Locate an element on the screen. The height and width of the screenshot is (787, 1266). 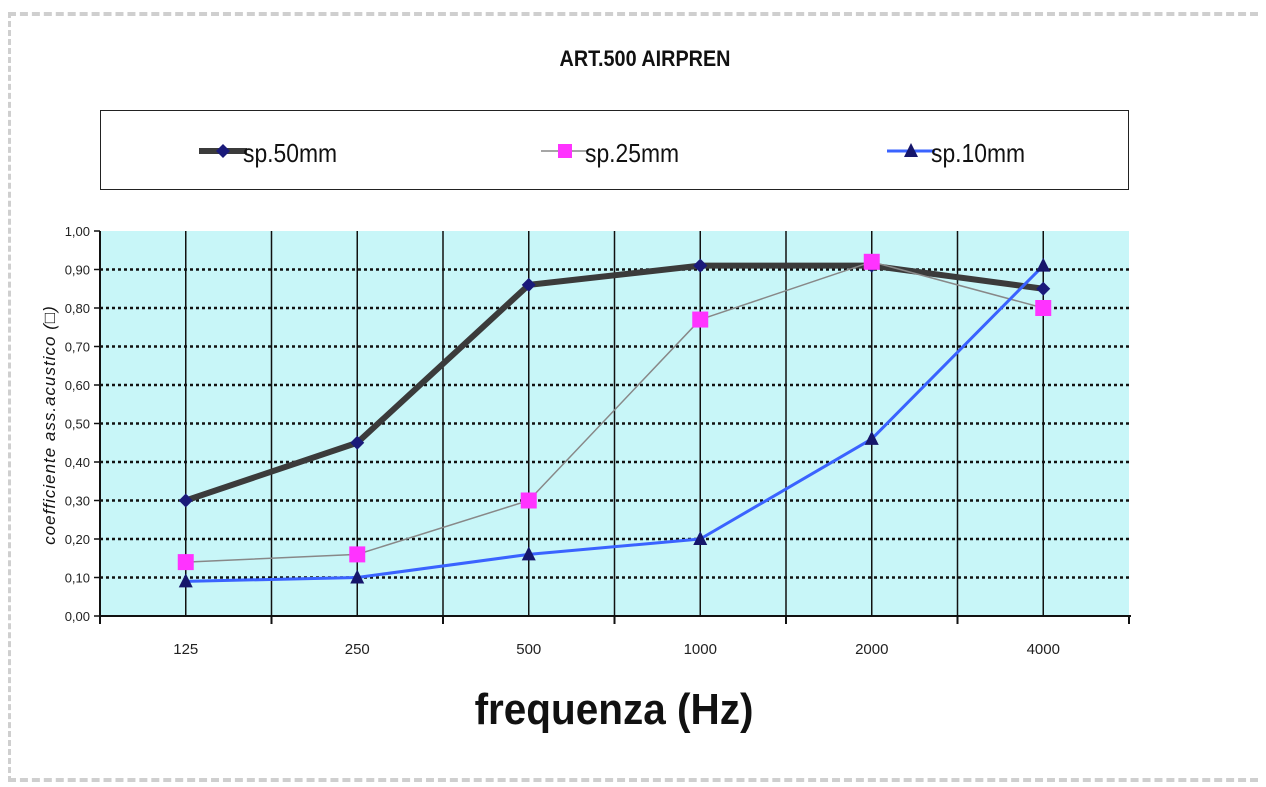
x-axis-label: frequenza (Hz) is located at coordinates (614, 709).